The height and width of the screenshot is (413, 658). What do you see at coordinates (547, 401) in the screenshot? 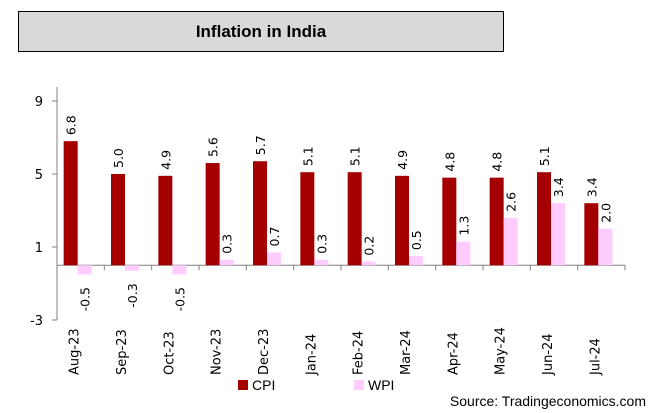
I see `source-note: Source: Tradingeconomics.com` at bounding box center [547, 401].